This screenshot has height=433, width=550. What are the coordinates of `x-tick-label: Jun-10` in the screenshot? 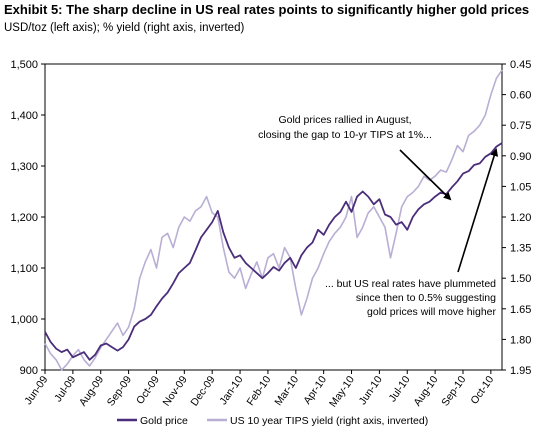 It's located at (371, 390).